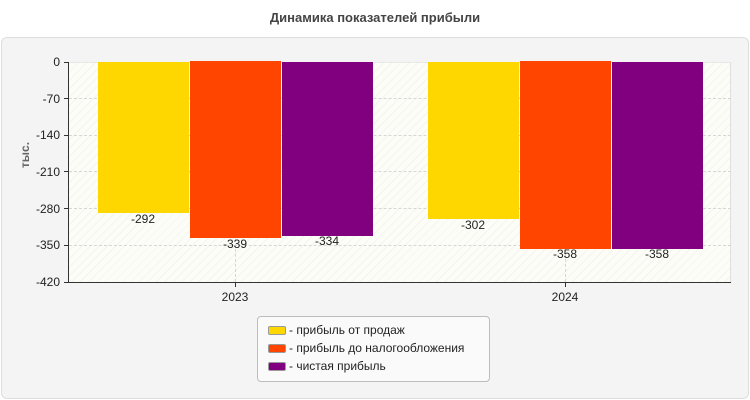  Describe the element at coordinates (473, 140) in the screenshot. I see `bar-2024-sales-profit` at that location.